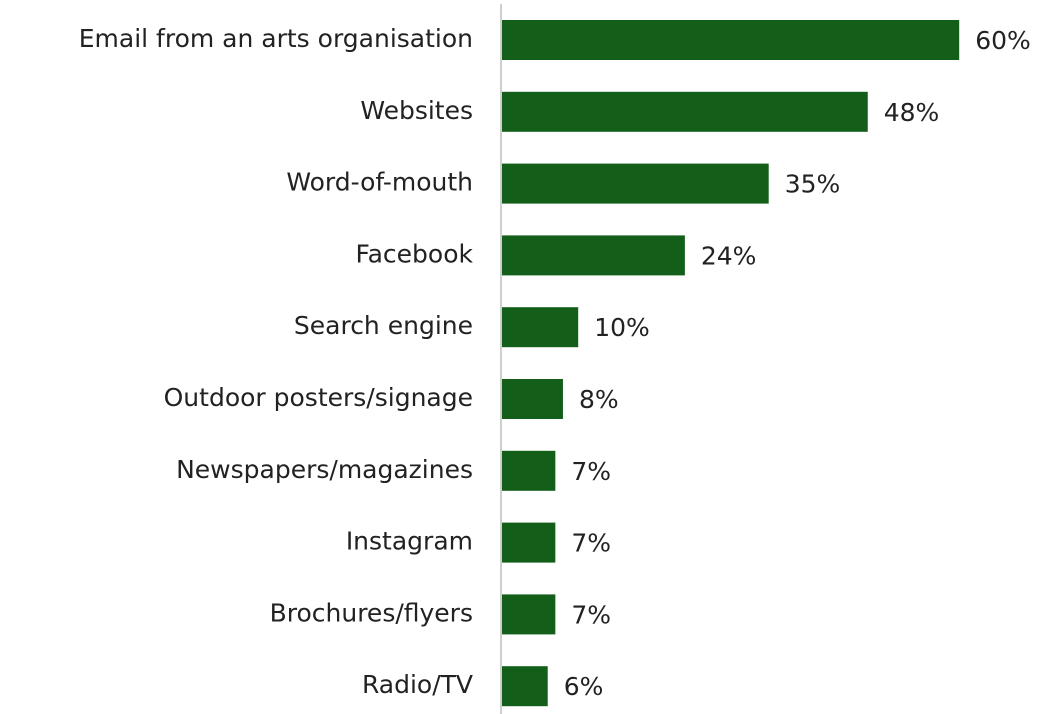 The image size is (1044, 714). What do you see at coordinates (416, 110) in the screenshot?
I see `category-label: Websites` at bounding box center [416, 110].